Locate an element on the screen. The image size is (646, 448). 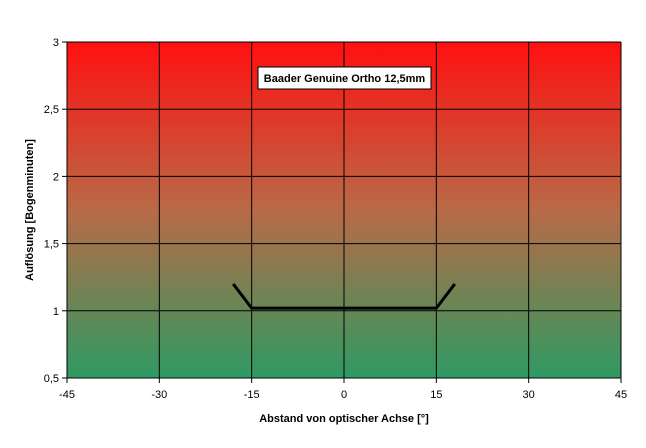
x-tick-label: 30 is located at coordinates (529, 395).